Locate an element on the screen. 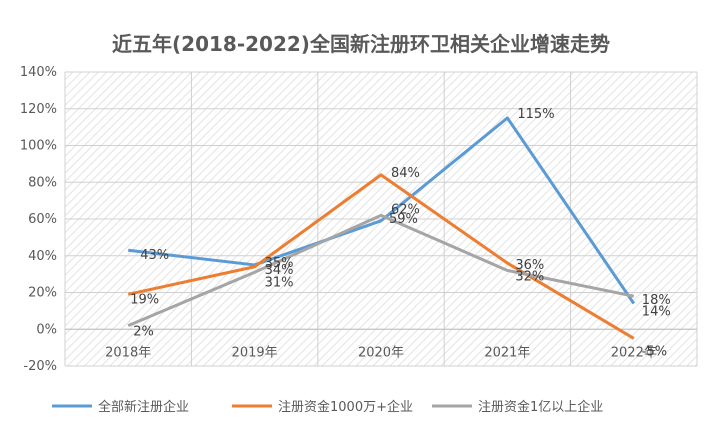  y-tick-label: -20% is located at coordinates (40, 366).